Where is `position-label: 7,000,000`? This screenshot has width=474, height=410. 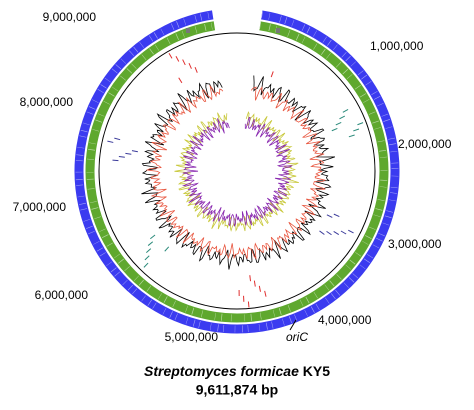 position-label: 7,000,000 is located at coordinates (40, 207).